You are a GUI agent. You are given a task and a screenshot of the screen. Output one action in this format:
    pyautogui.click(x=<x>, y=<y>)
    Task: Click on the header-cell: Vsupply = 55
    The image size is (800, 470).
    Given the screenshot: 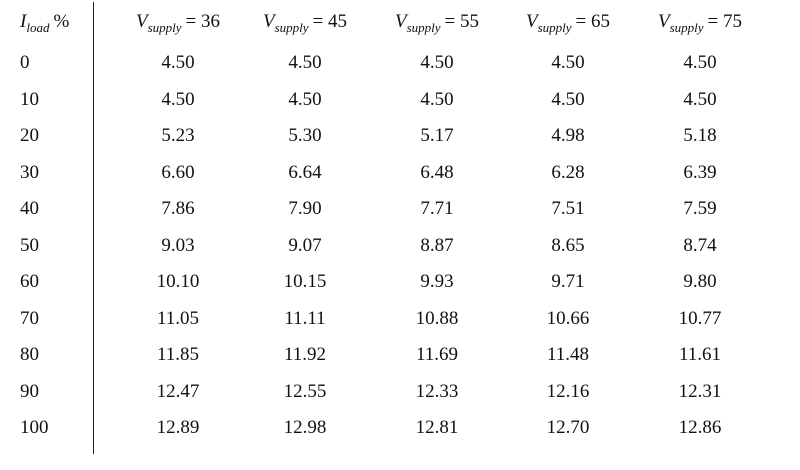 What is the action you would take?
    pyautogui.click(x=437, y=23)
    